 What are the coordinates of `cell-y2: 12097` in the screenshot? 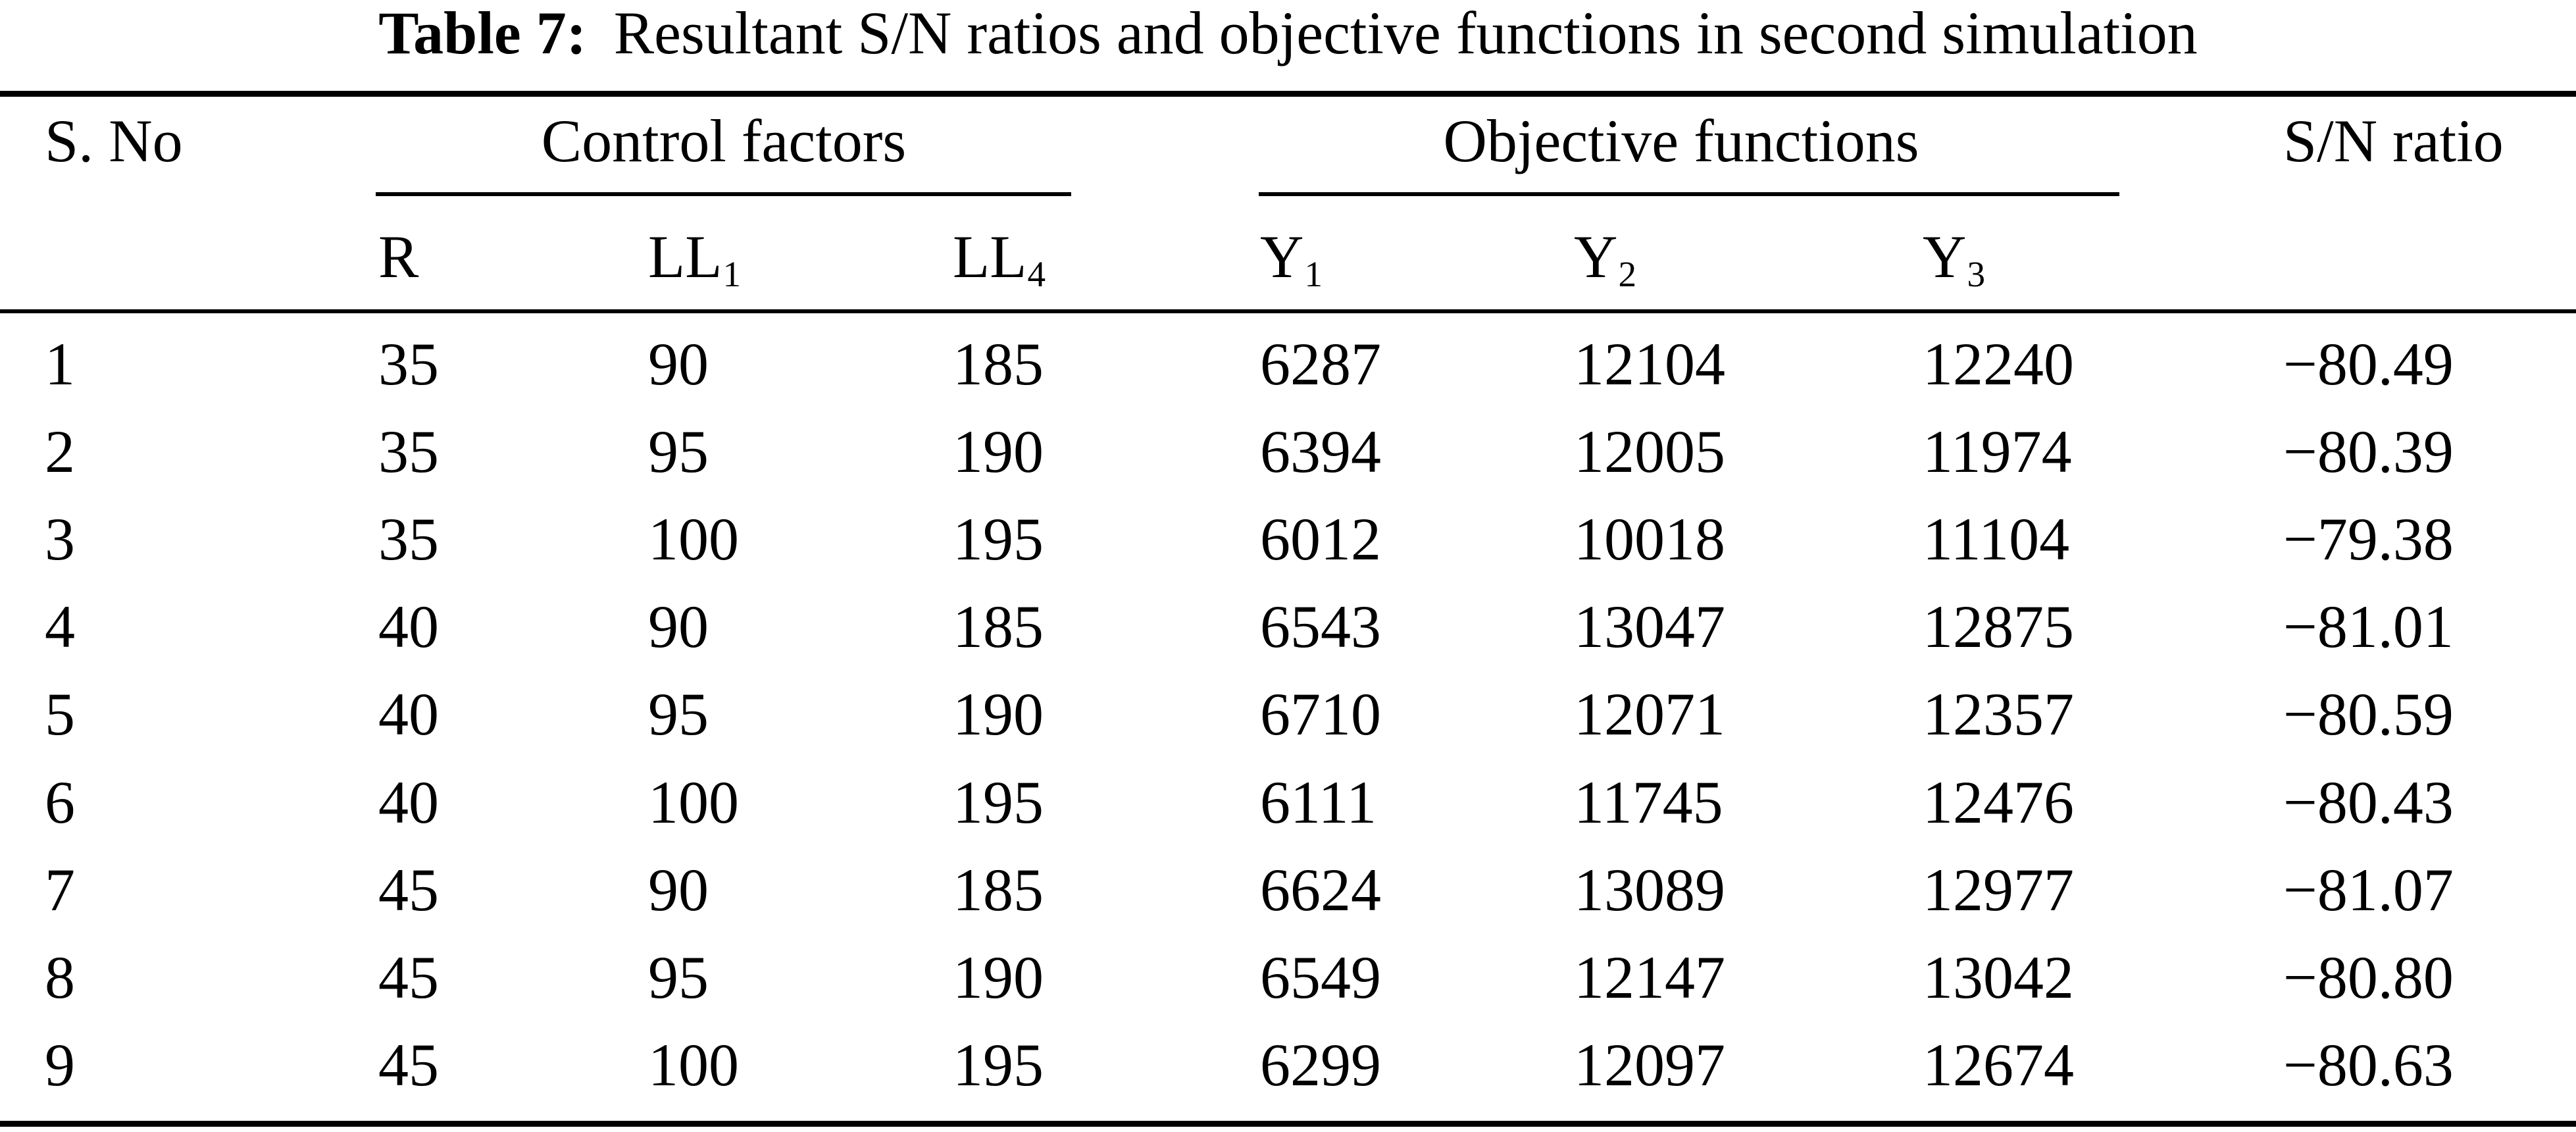 It's located at (1649, 1064).